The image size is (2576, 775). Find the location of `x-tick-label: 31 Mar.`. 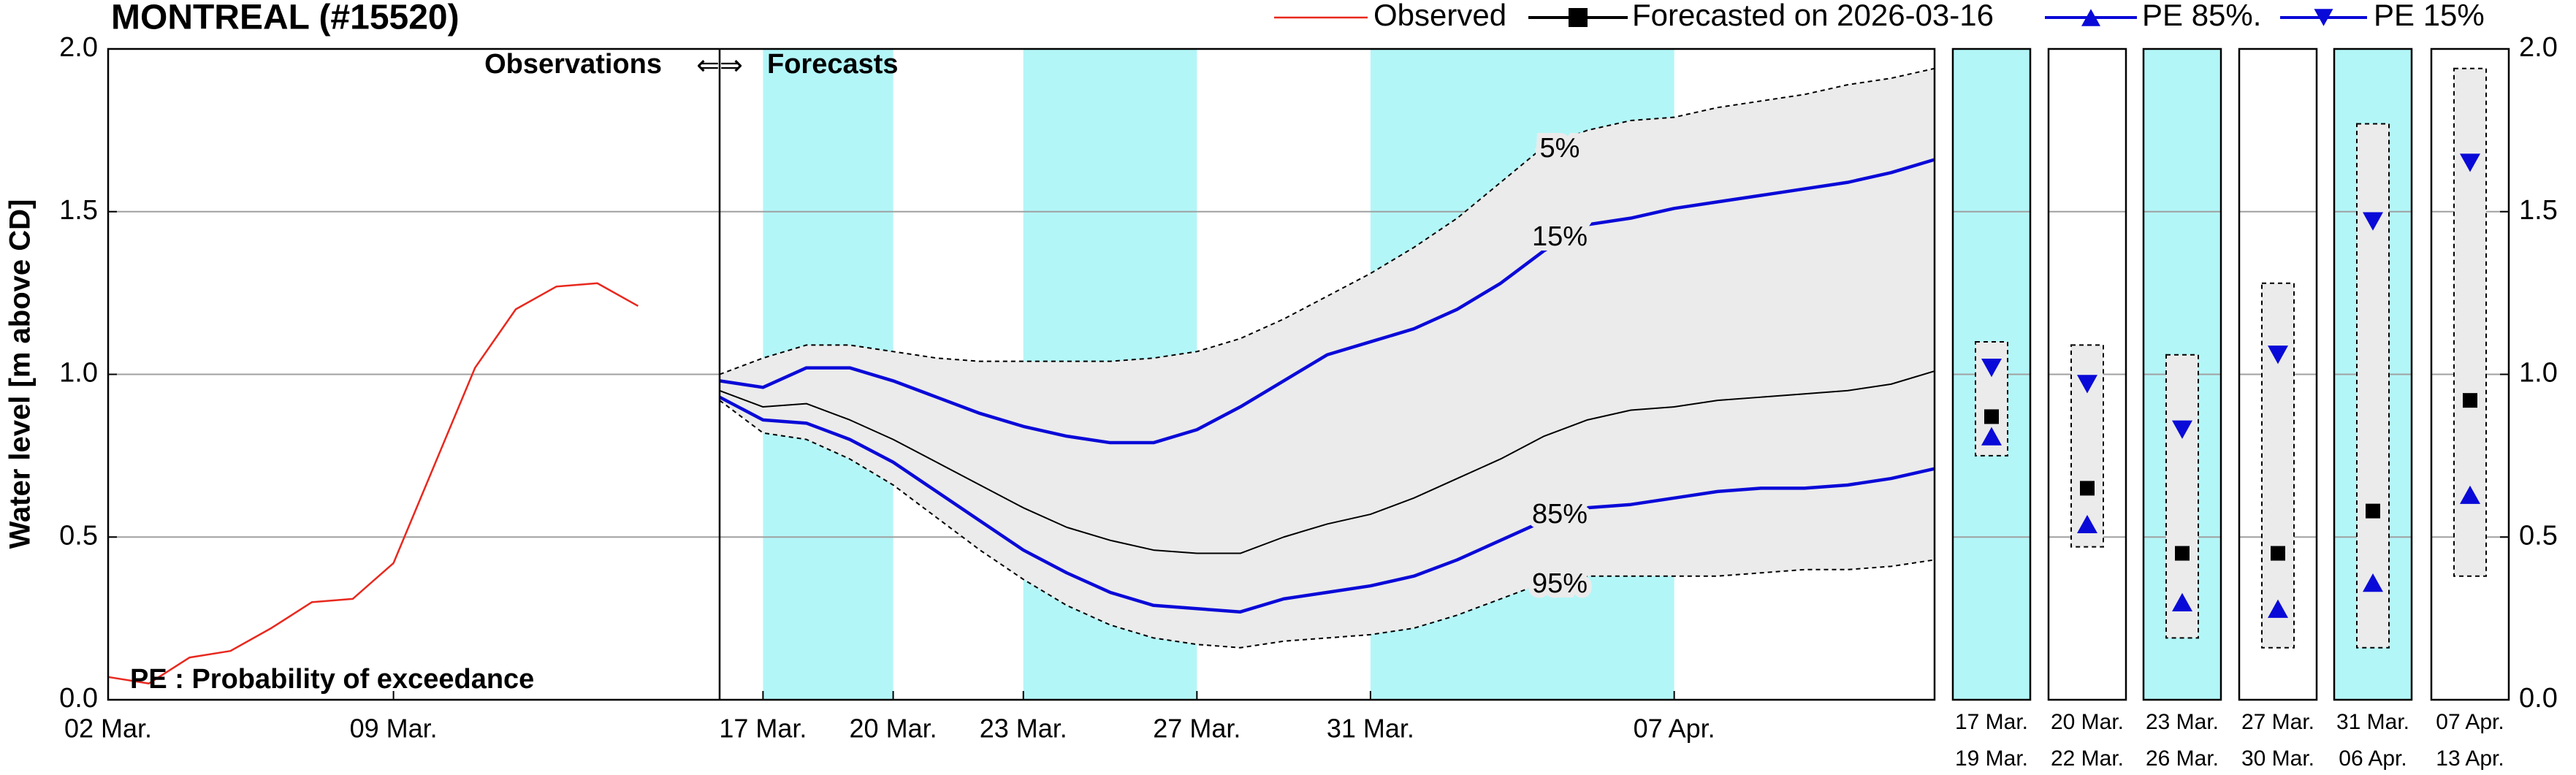

x-tick-label: 31 Mar. is located at coordinates (1370, 729).